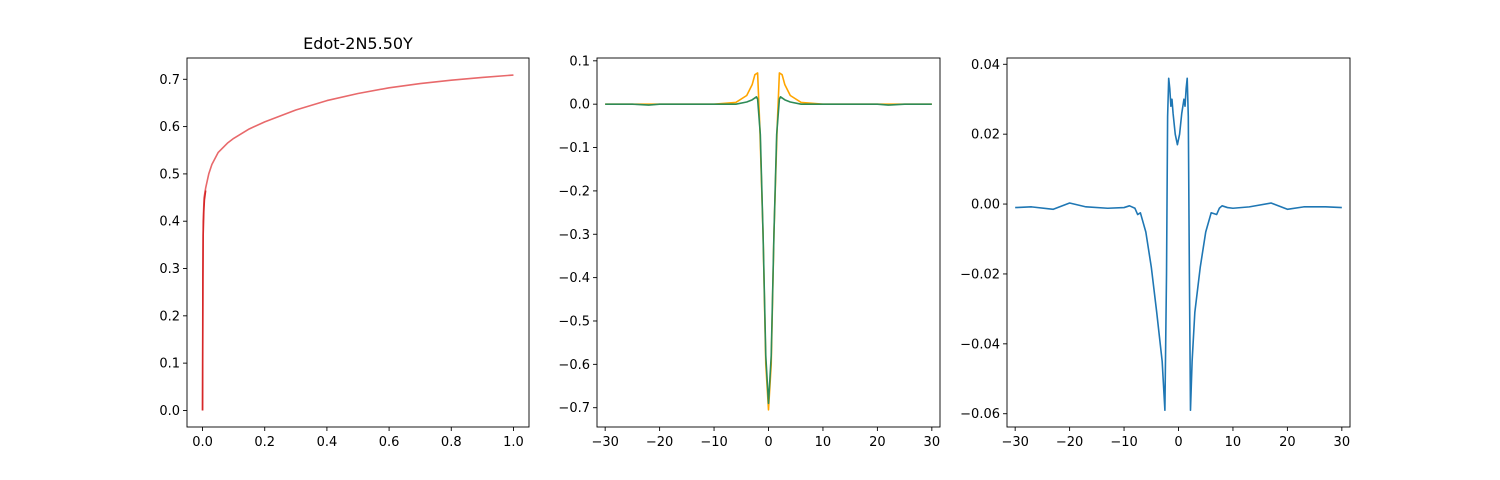  I want to click on middle-x-tick-label: 10, so click(823, 442).